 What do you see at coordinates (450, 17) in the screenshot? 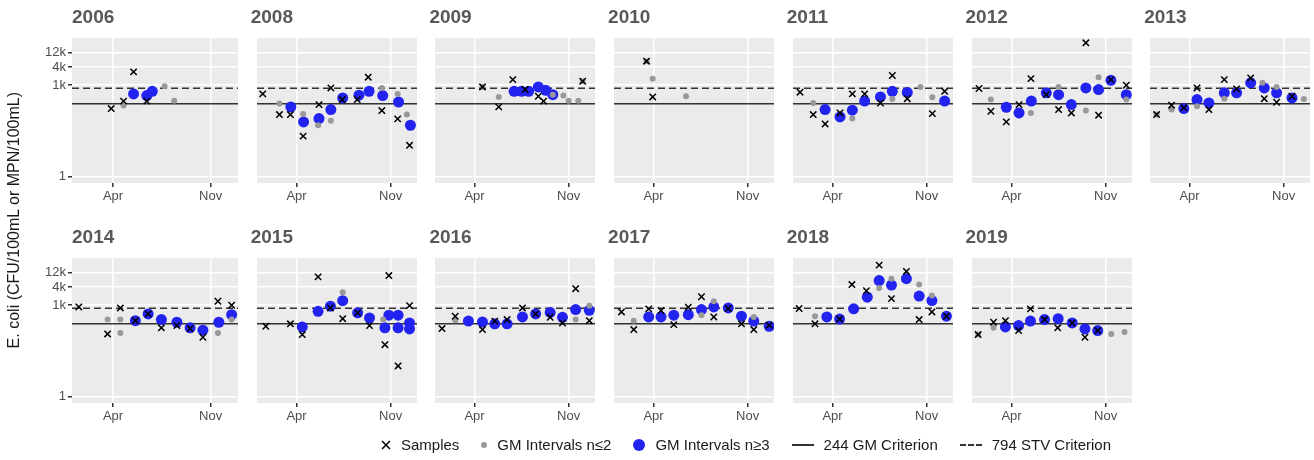
I see `chart-title: 2009` at bounding box center [450, 17].